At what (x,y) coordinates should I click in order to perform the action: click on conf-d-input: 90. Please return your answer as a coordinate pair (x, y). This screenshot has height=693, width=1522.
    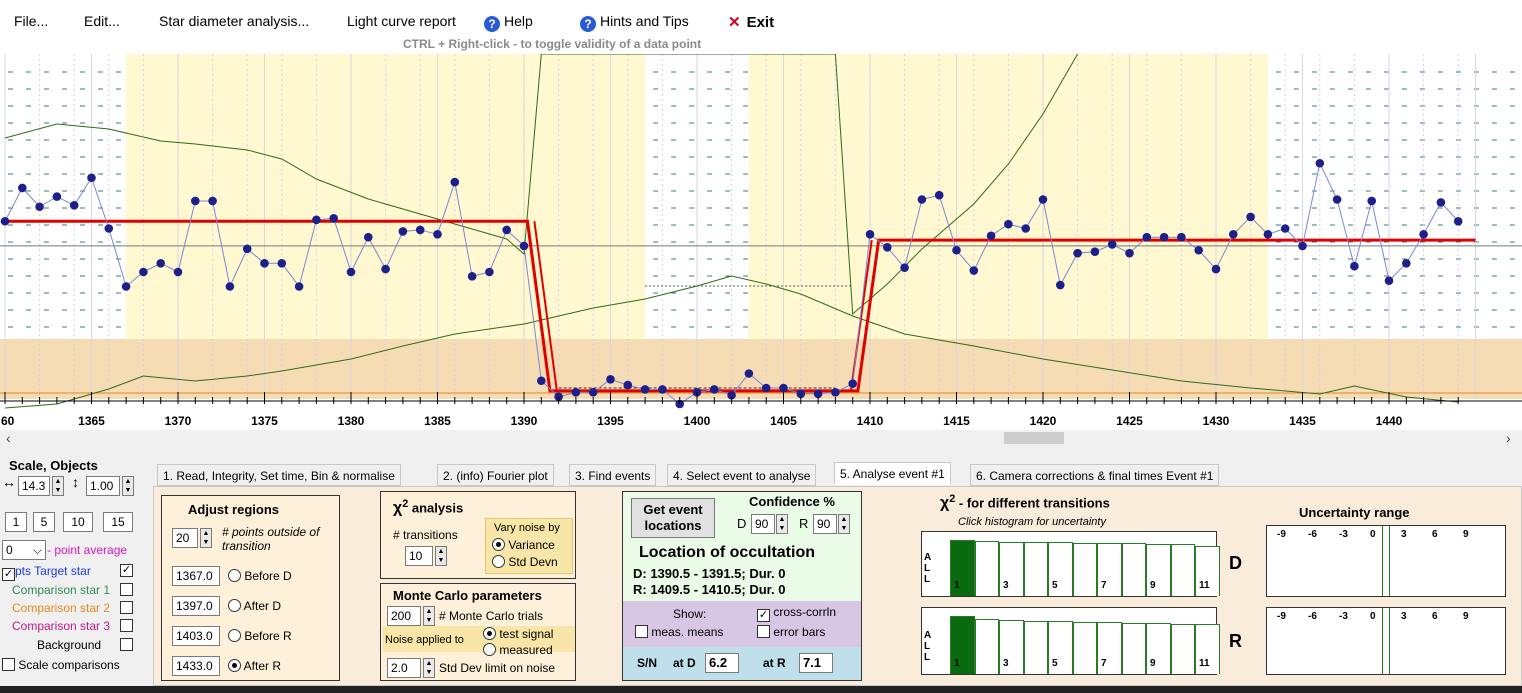
    Looking at the image, I should click on (763, 524).